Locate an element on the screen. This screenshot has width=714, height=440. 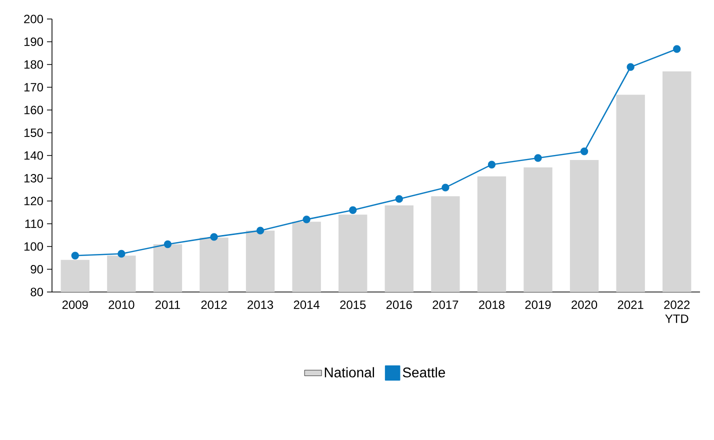
legend-label: Seattle is located at coordinates (424, 372).